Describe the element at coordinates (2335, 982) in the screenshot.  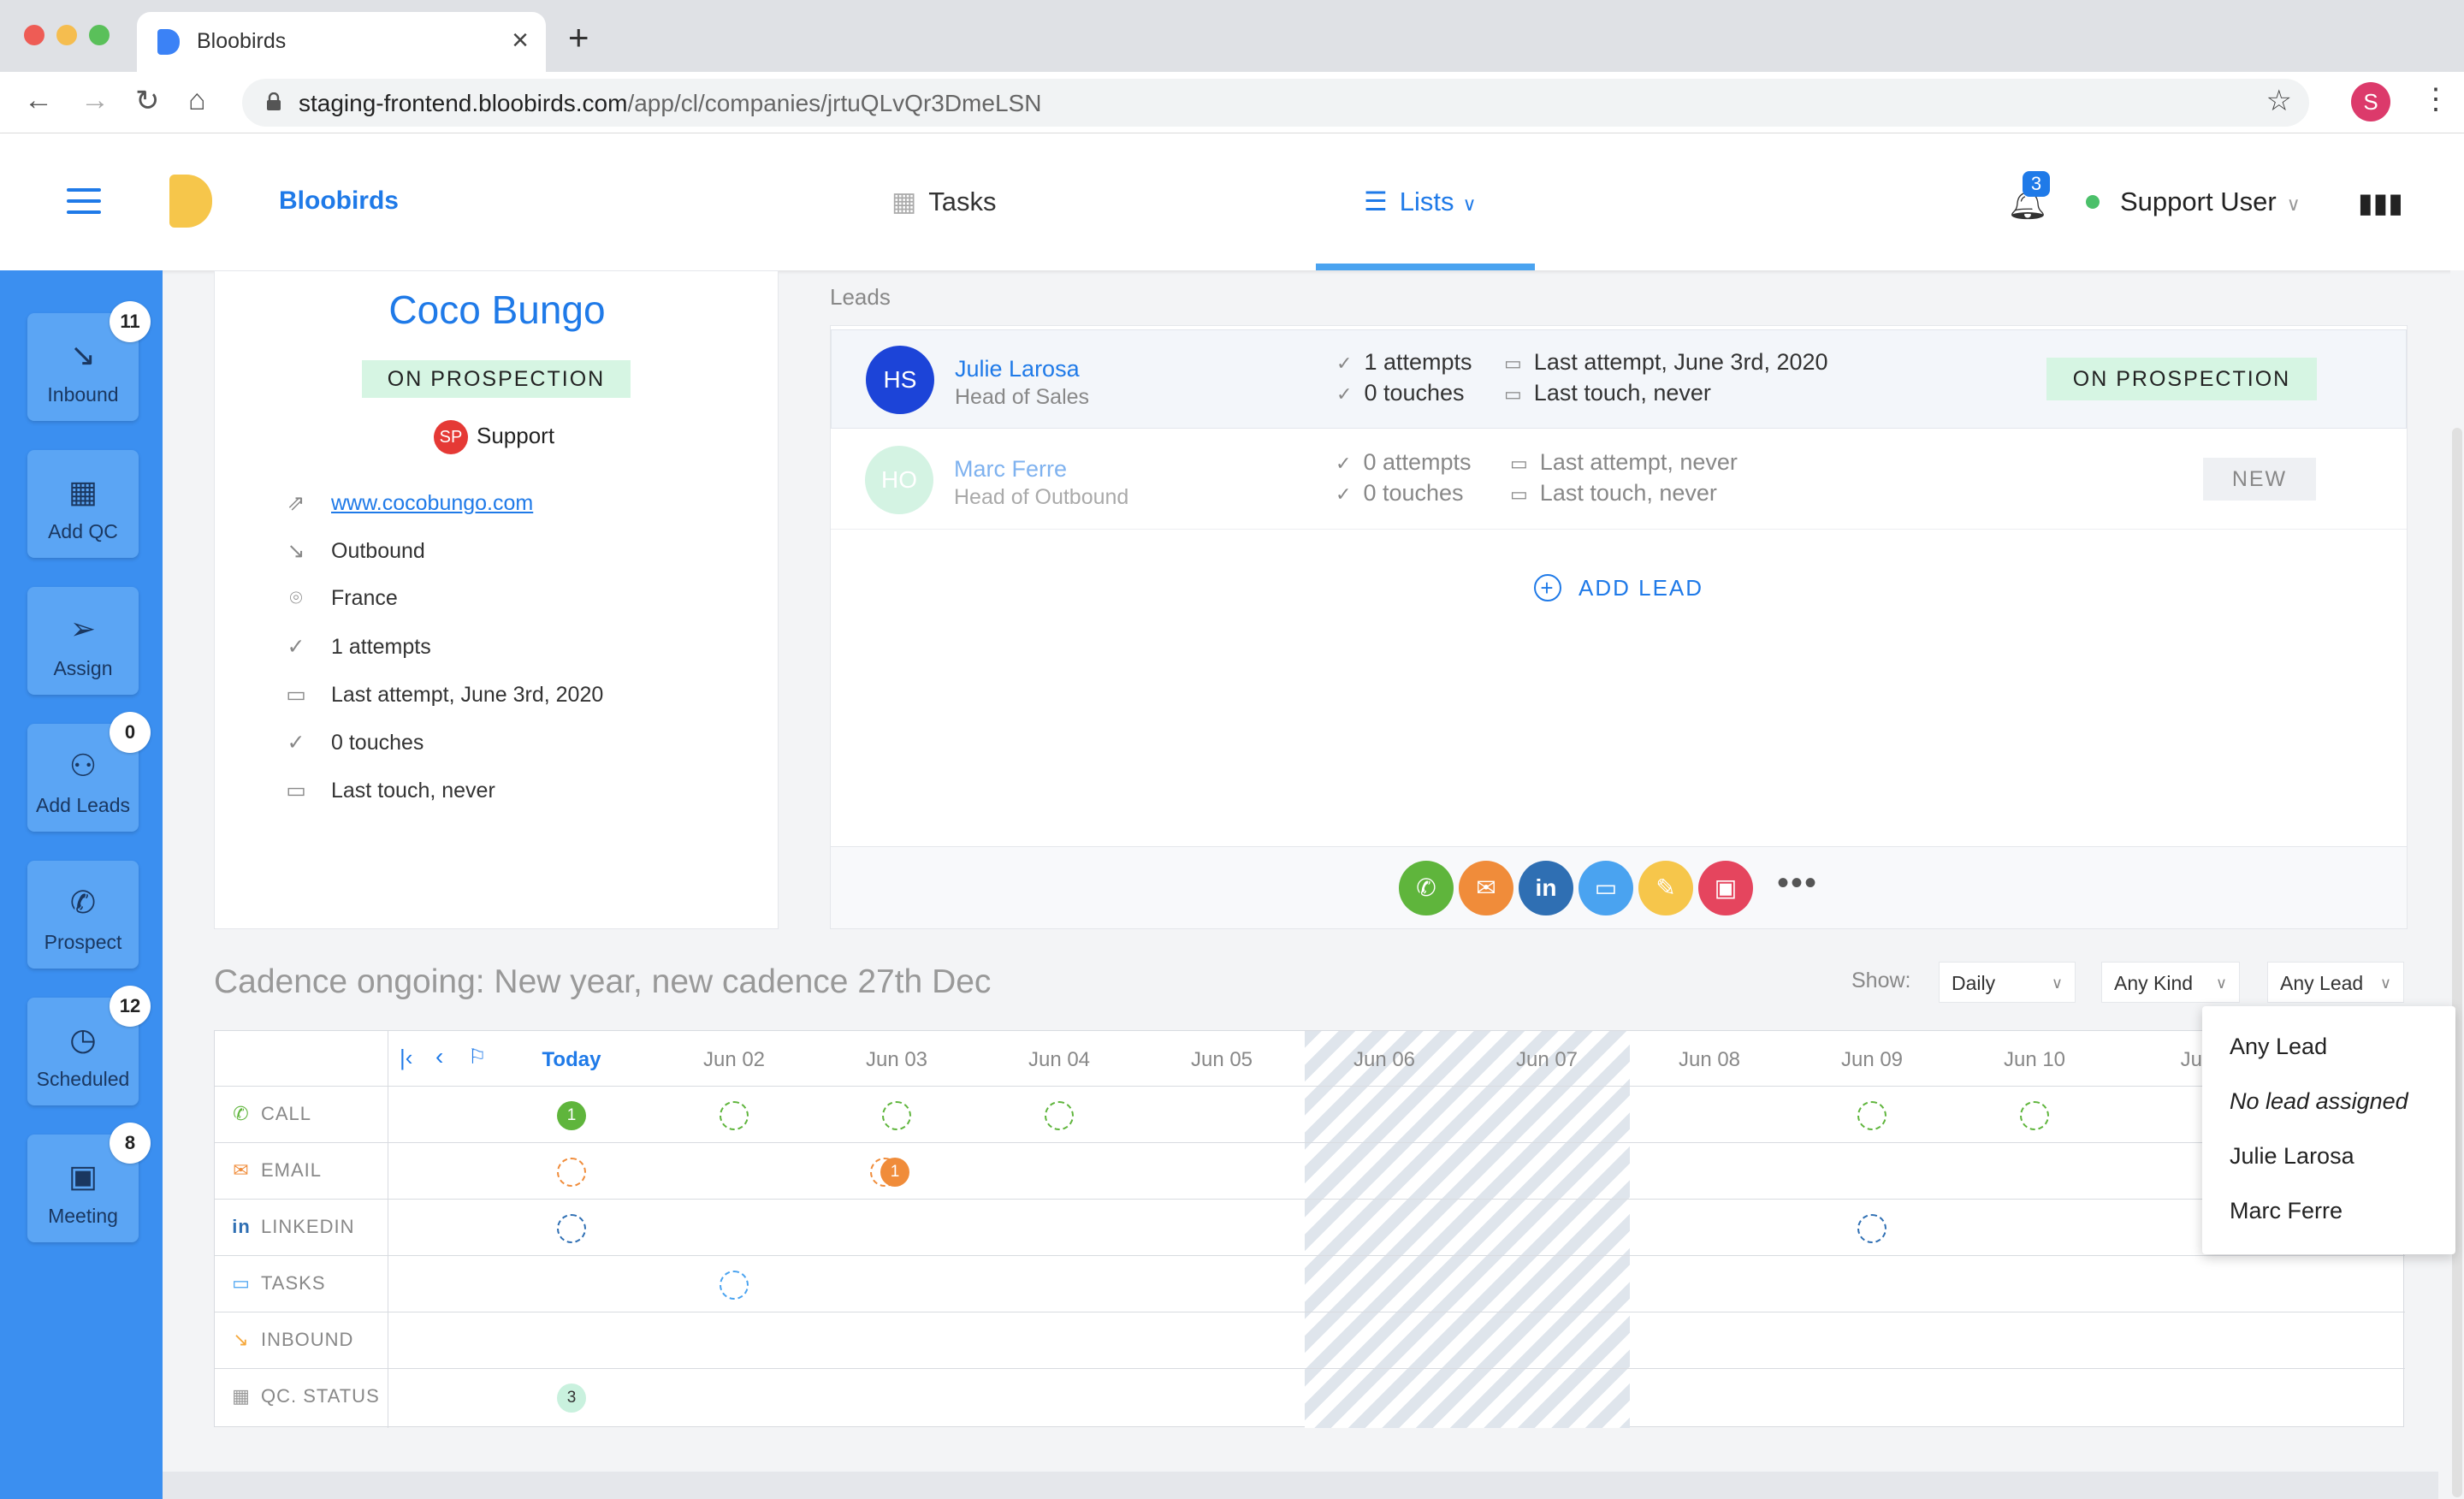
I see `lead-select: Any Lead ∨` at that location.